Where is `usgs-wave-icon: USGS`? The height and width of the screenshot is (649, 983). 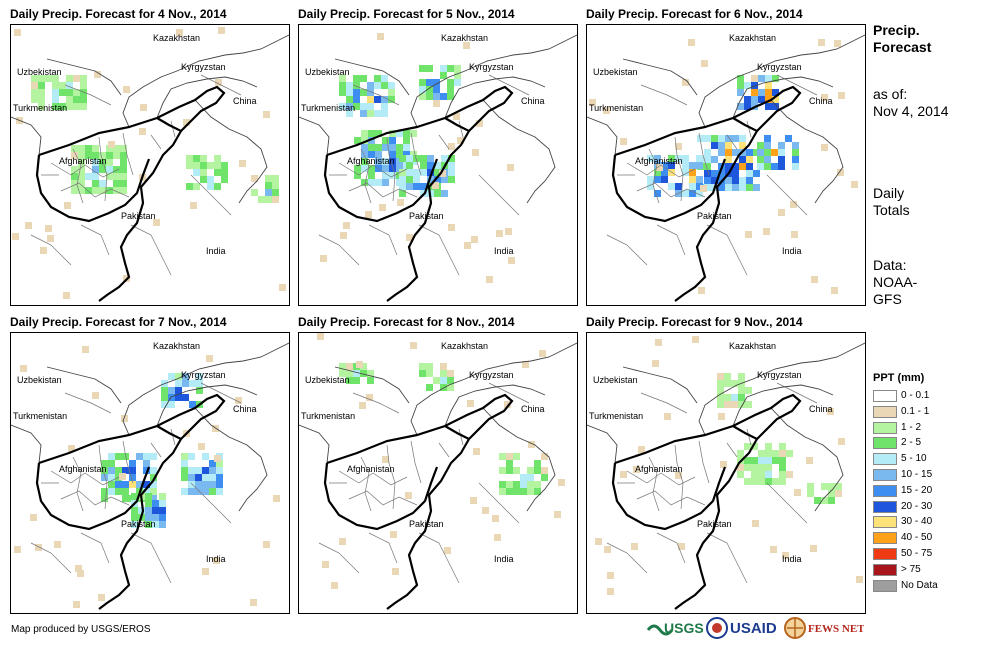 usgs-wave-icon: USGS is located at coordinates (675, 628).